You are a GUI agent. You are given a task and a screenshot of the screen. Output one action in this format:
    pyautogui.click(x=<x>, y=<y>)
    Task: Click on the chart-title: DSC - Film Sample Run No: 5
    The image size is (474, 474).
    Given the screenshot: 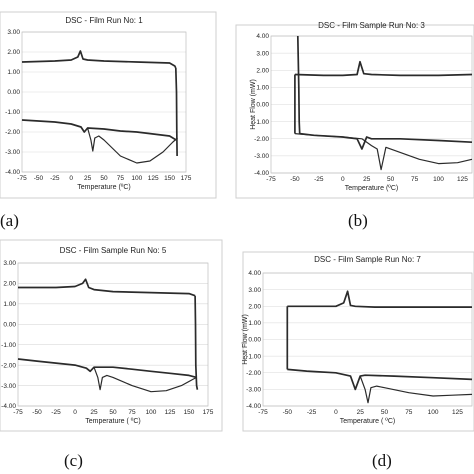 What is the action you would take?
    pyautogui.click(x=113, y=250)
    